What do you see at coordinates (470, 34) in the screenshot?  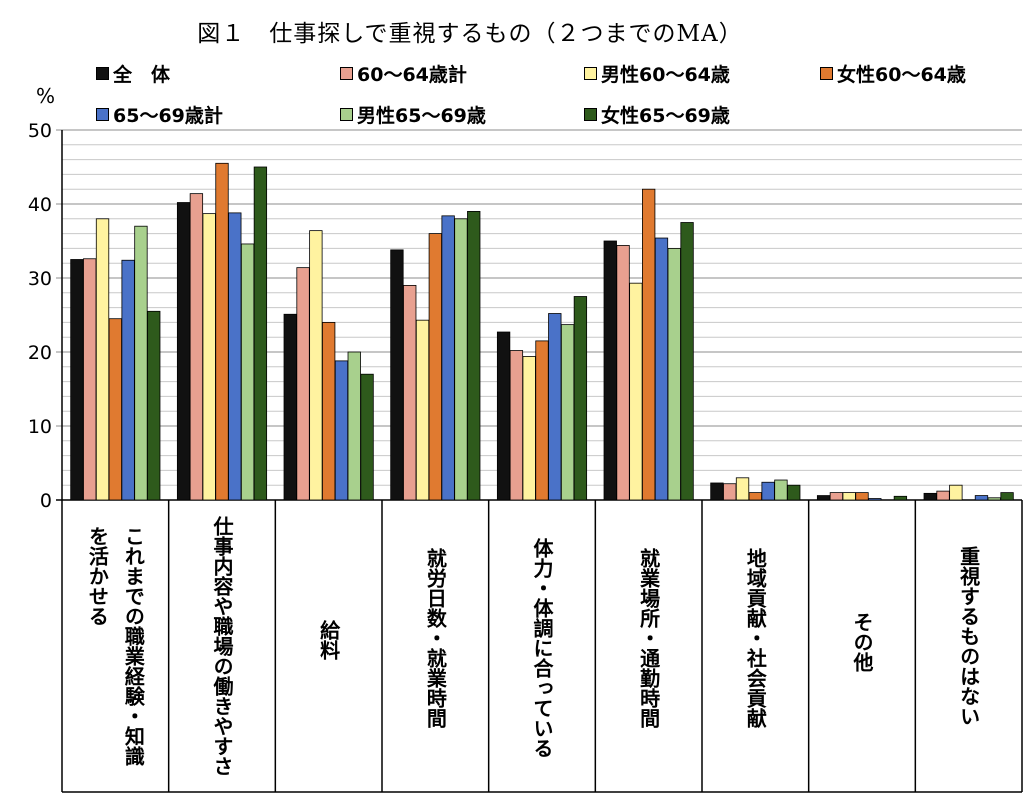 I see `chart-title: 図１ 仕事探しで重視するもの（２つまでのMA）` at bounding box center [470, 34].